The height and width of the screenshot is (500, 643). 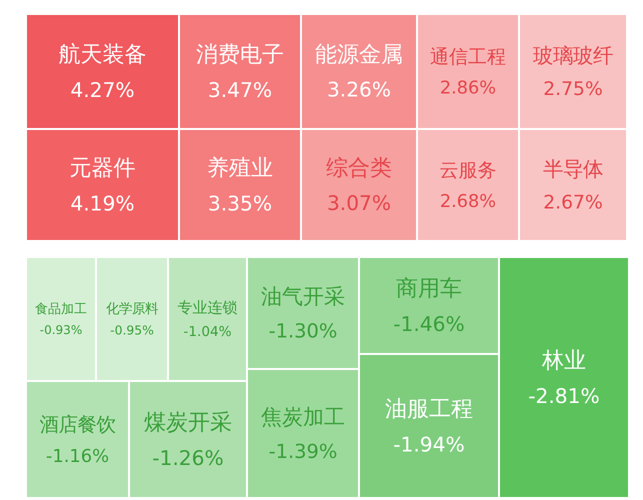 I want to click on data-label: 2.67%, so click(x=573, y=203).